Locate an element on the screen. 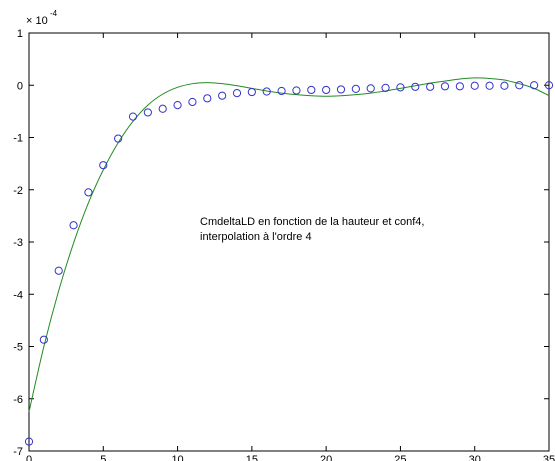  x-tick-label: 35 is located at coordinates (549, 457).